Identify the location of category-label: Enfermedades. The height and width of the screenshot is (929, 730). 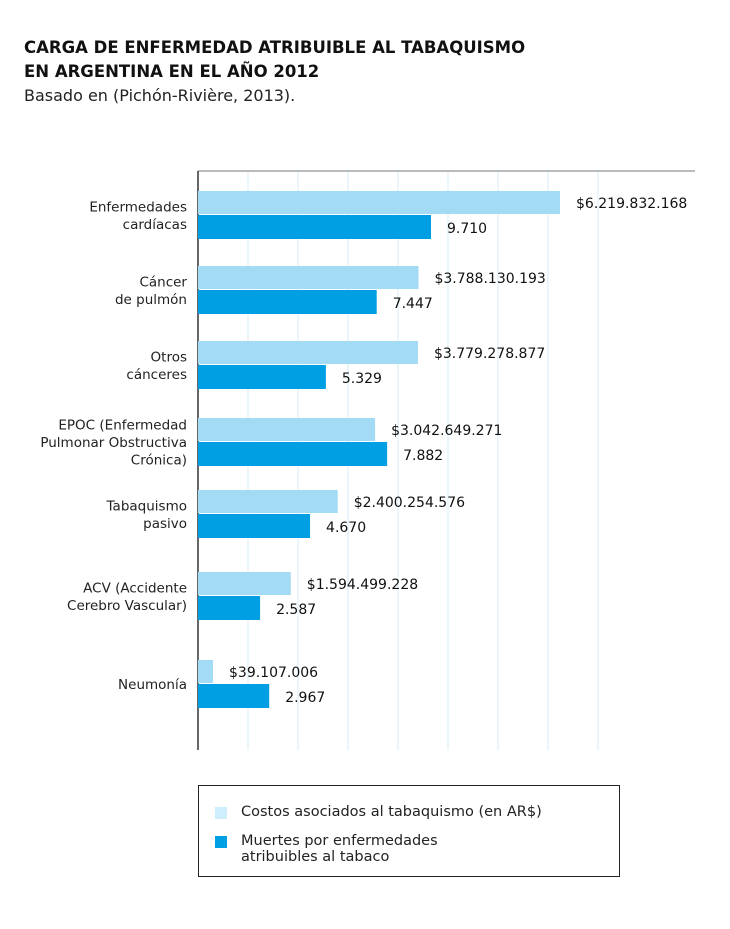
(138, 207).